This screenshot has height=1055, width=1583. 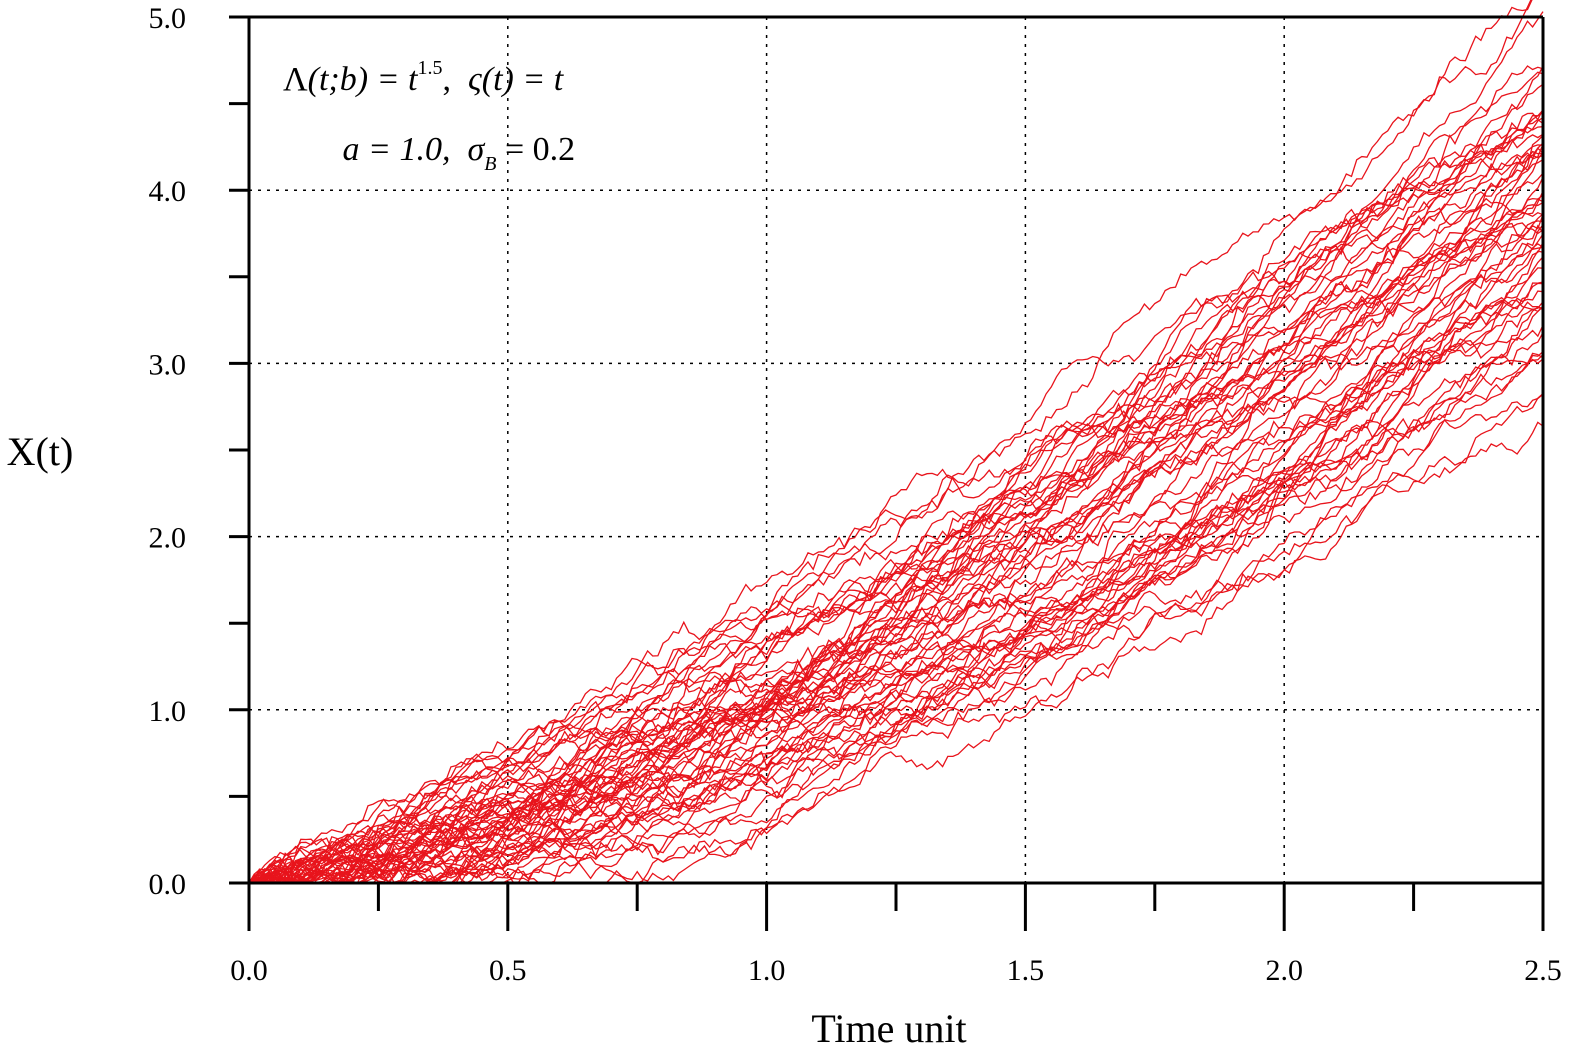 What do you see at coordinates (168, 538) in the screenshot?
I see `y-tick-label-2: 2.0` at bounding box center [168, 538].